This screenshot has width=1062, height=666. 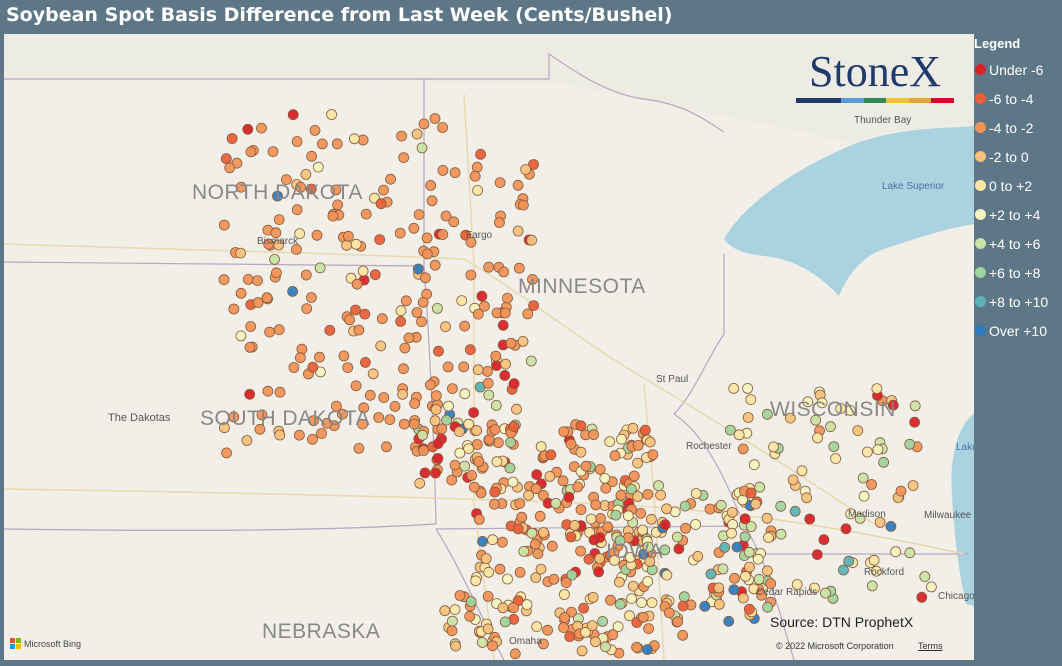 What do you see at coordinates (1017, 156) in the screenshot?
I see `legend-item: -2 to 0` at bounding box center [1017, 156].